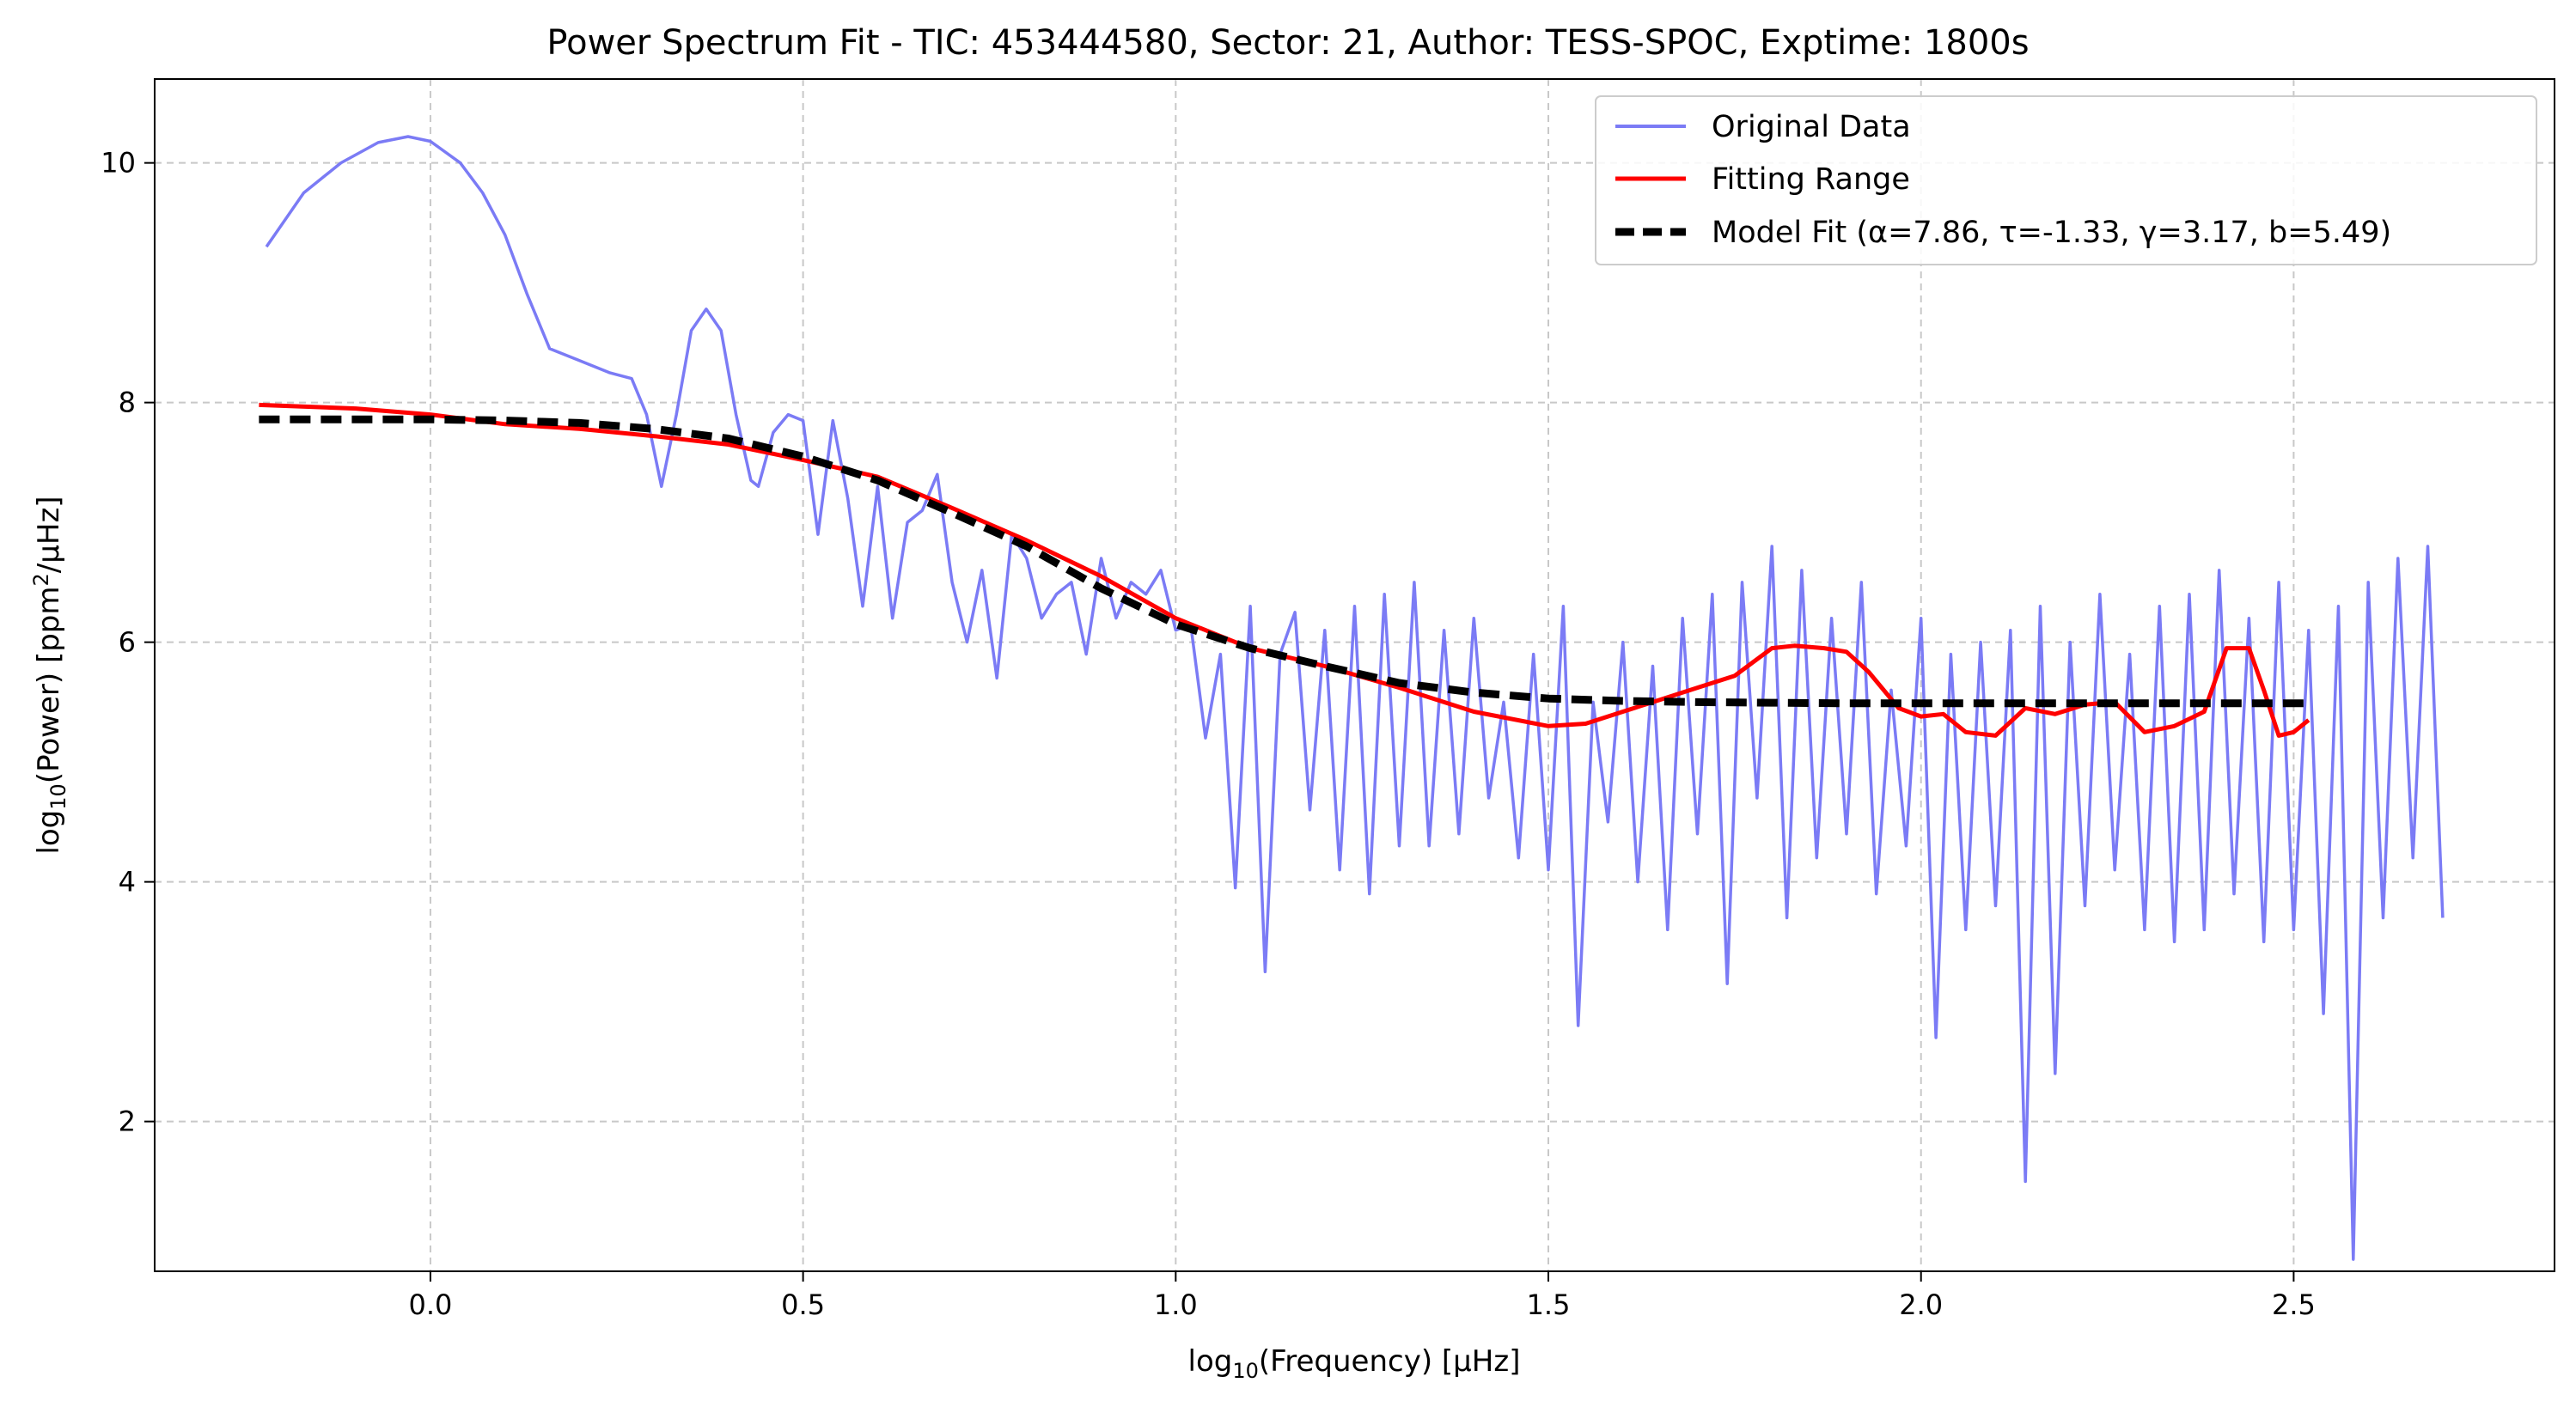  What do you see at coordinates (1176, 1304) in the screenshot?
I see `x-tick-label: 1.0` at bounding box center [1176, 1304].